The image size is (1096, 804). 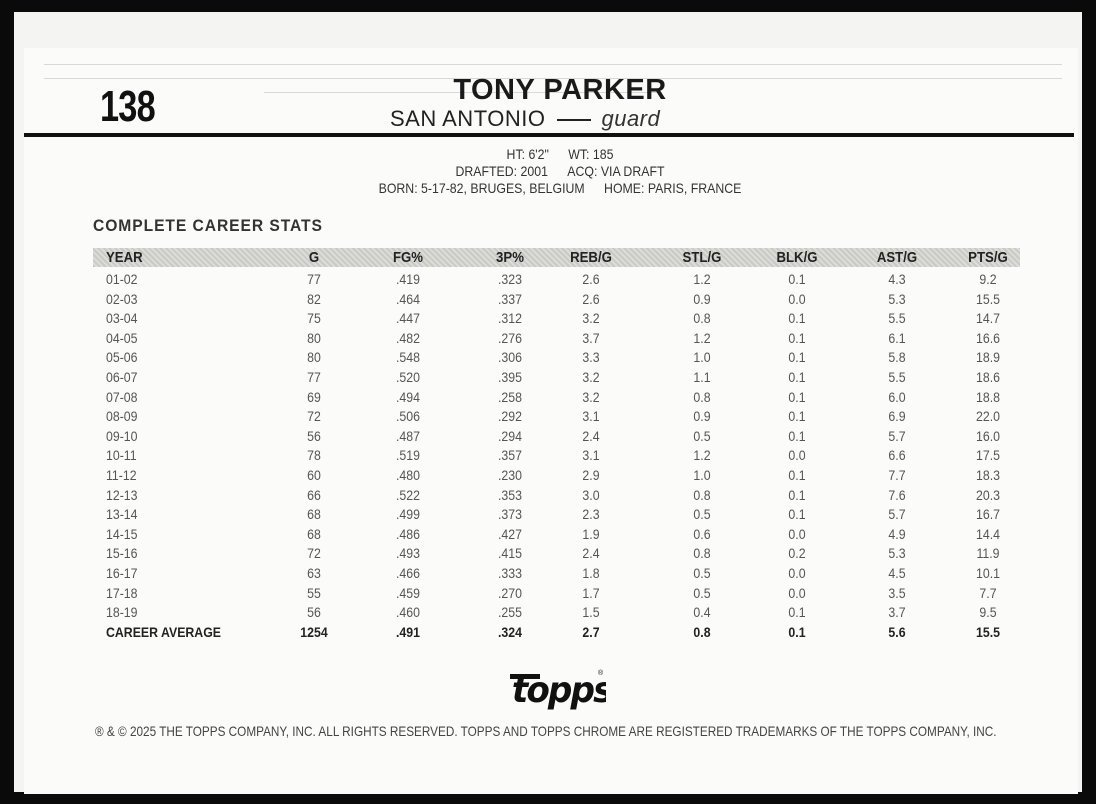 I want to click on table-row: 12-13 66 .522 .353 3.0 0.8 0.1 7.6 20.3, so click(x=556, y=495).